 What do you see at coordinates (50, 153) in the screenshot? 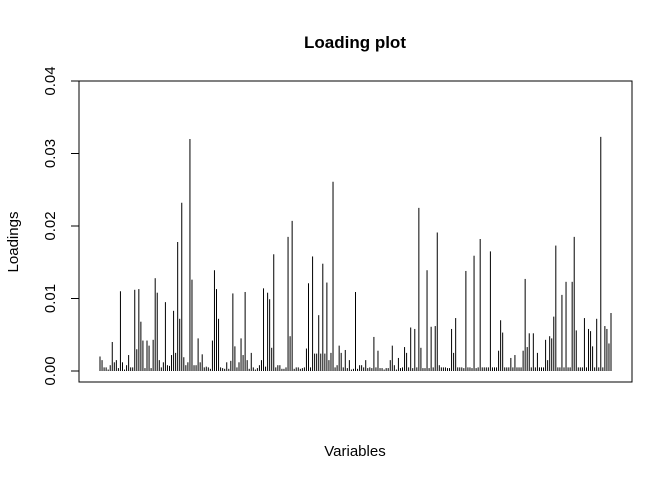
I see `y-tick-label: 0.03` at bounding box center [50, 153].